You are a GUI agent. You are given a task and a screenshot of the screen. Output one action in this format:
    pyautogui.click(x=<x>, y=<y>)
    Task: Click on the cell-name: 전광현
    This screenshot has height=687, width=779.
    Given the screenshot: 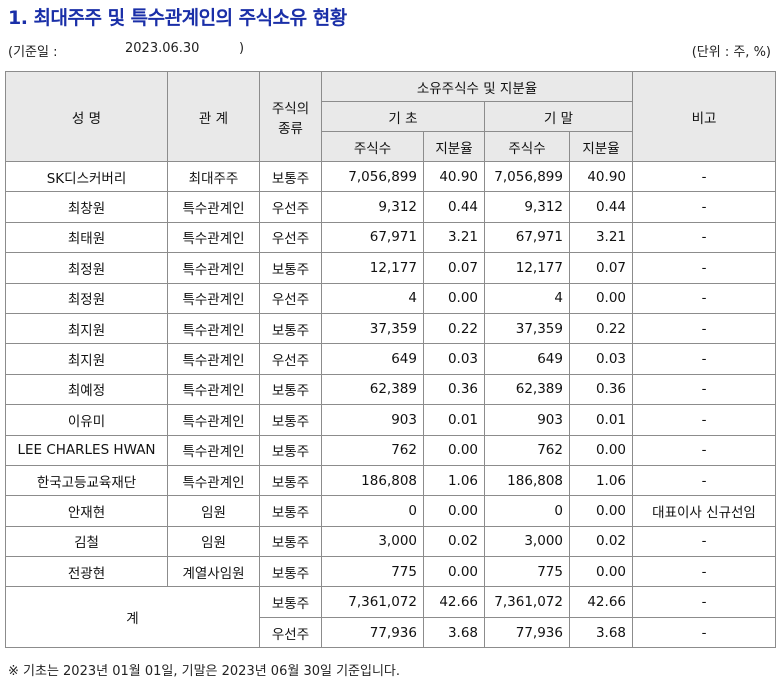 What is the action you would take?
    pyautogui.click(x=86, y=572)
    